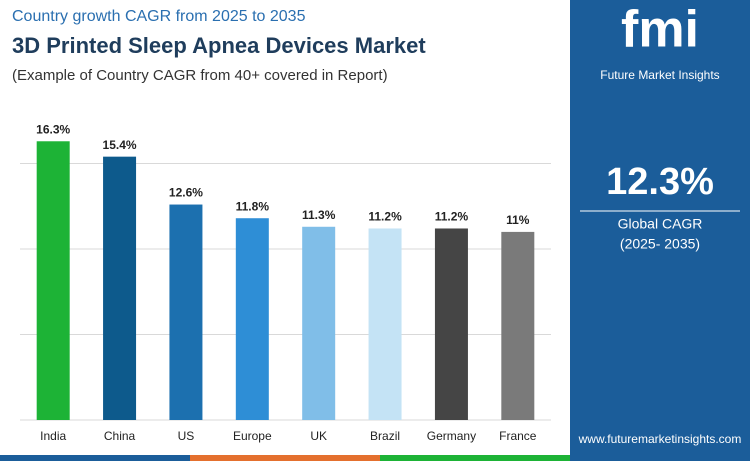 This screenshot has height=461, width=750. I want to click on global-period: (2025- 2035), so click(660, 244).